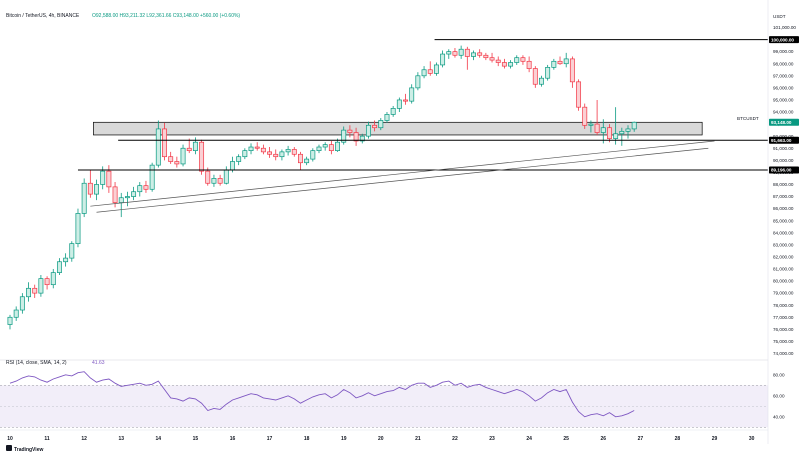 The height and width of the screenshot is (457, 800). What do you see at coordinates (43, 16) in the screenshot?
I see `header-symbol: Bitcoin / TetherUS, 4h, BINANCE` at bounding box center [43, 16].